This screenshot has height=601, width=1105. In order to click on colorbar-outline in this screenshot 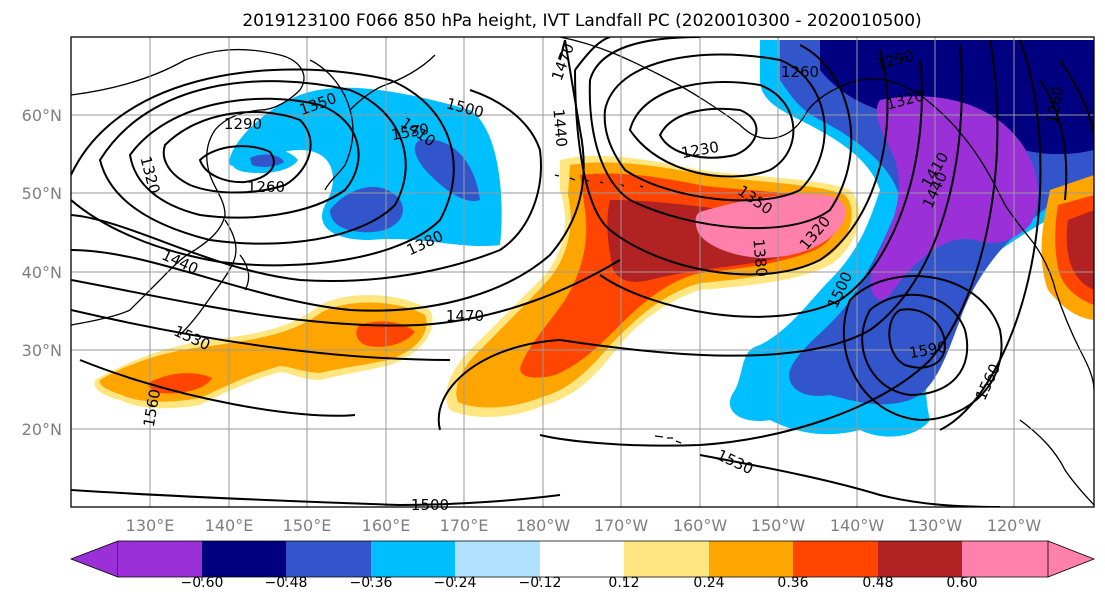, I will do `click(583, 559)`.